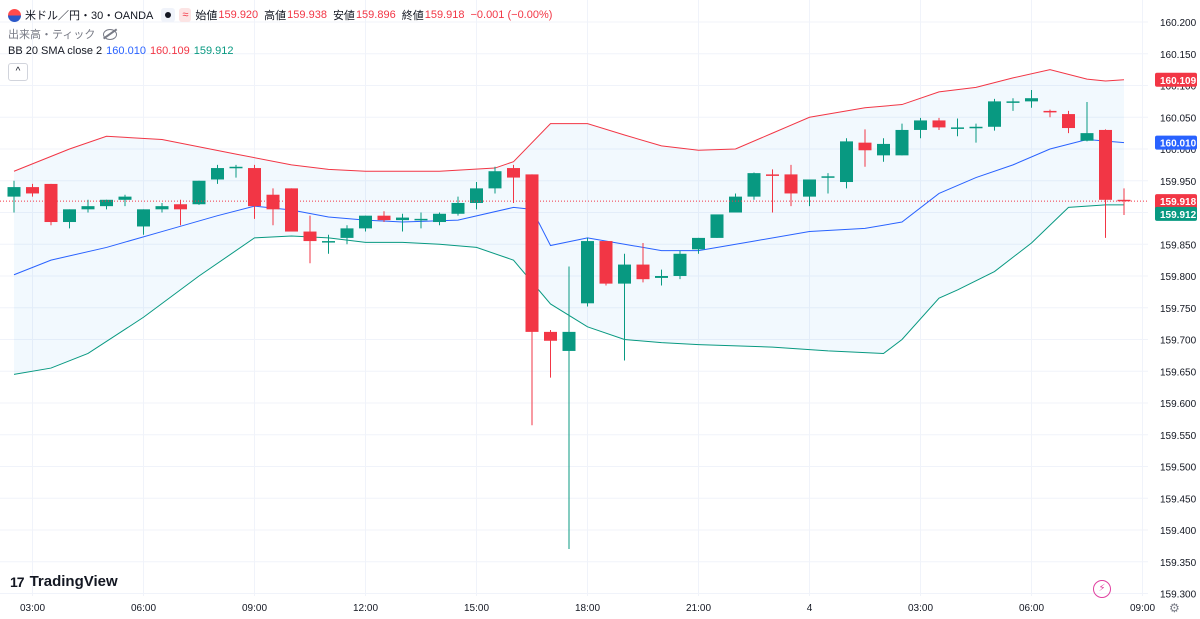 The width and height of the screenshot is (1200, 619). What do you see at coordinates (14, 15) in the screenshot?
I see `usd-jpy-flag-icon` at bounding box center [14, 15].